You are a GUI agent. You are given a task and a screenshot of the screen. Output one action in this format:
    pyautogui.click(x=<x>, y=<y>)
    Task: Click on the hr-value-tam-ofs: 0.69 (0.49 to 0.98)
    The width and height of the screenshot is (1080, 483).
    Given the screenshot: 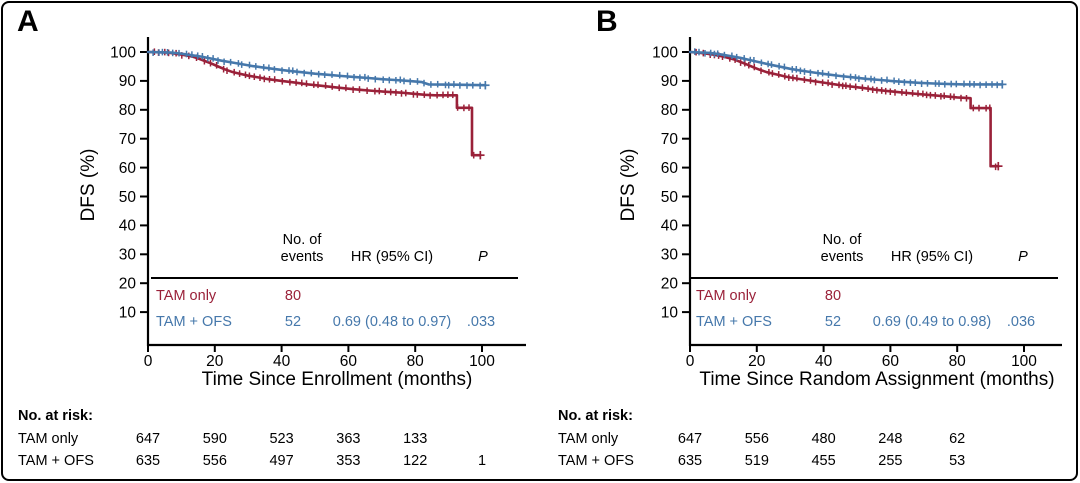 What is the action you would take?
    pyautogui.click(x=932, y=322)
    